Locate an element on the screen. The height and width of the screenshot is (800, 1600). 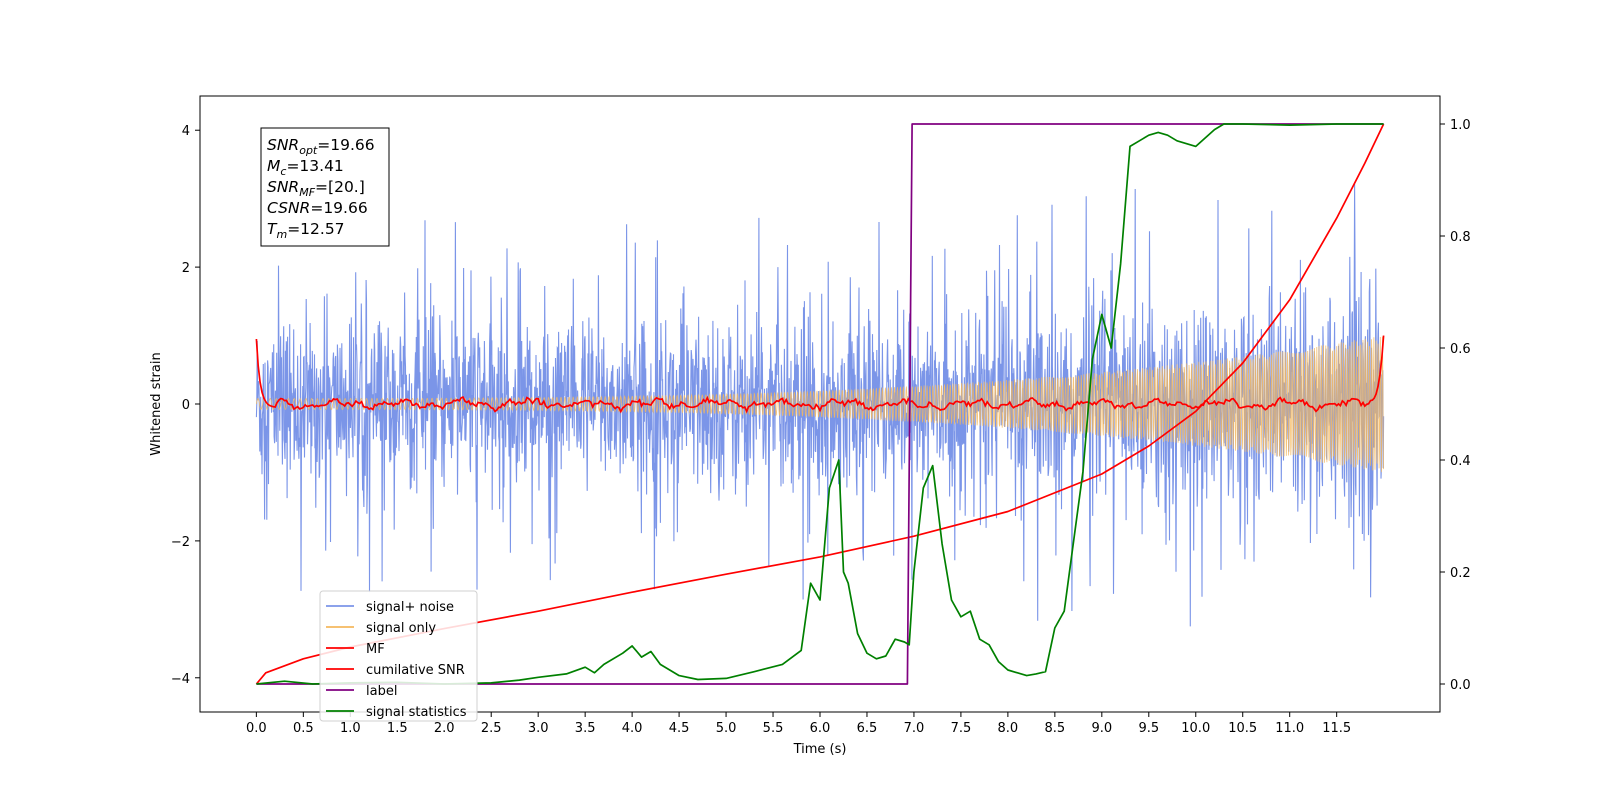
x-tick-label: 1.5 is located at coordinates (397, 728).